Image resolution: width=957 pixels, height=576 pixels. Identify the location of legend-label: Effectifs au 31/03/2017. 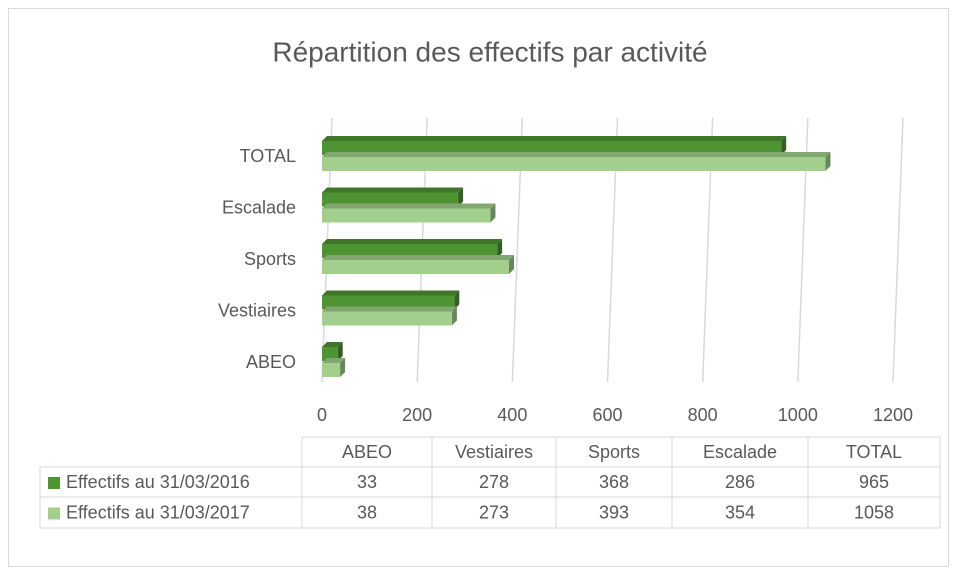
(158, 512).